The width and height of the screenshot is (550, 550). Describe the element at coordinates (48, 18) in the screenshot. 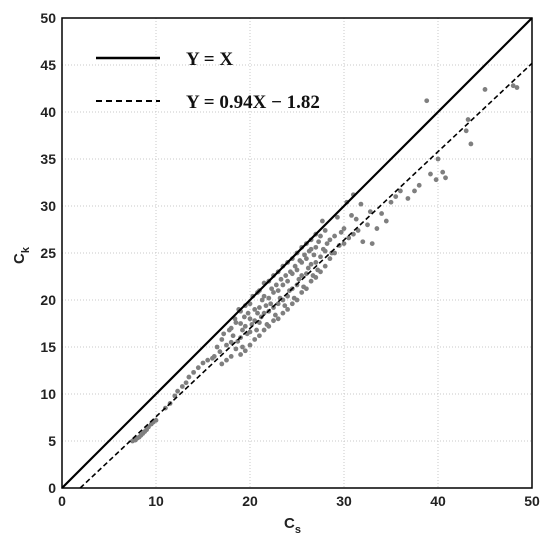

I see `y-tick-label: 50` at that location.